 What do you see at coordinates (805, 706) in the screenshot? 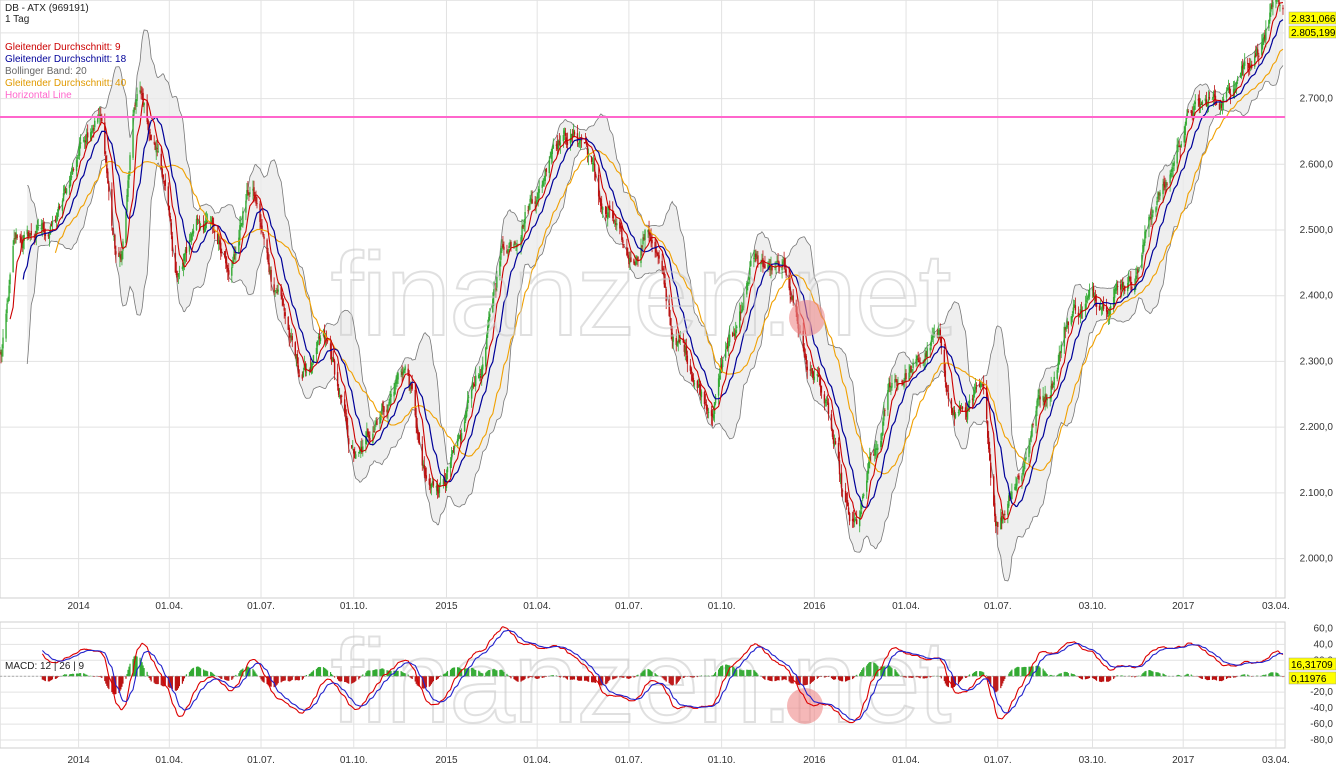
I see `watermark-dot-bottom` at bounding box center [805, 706].